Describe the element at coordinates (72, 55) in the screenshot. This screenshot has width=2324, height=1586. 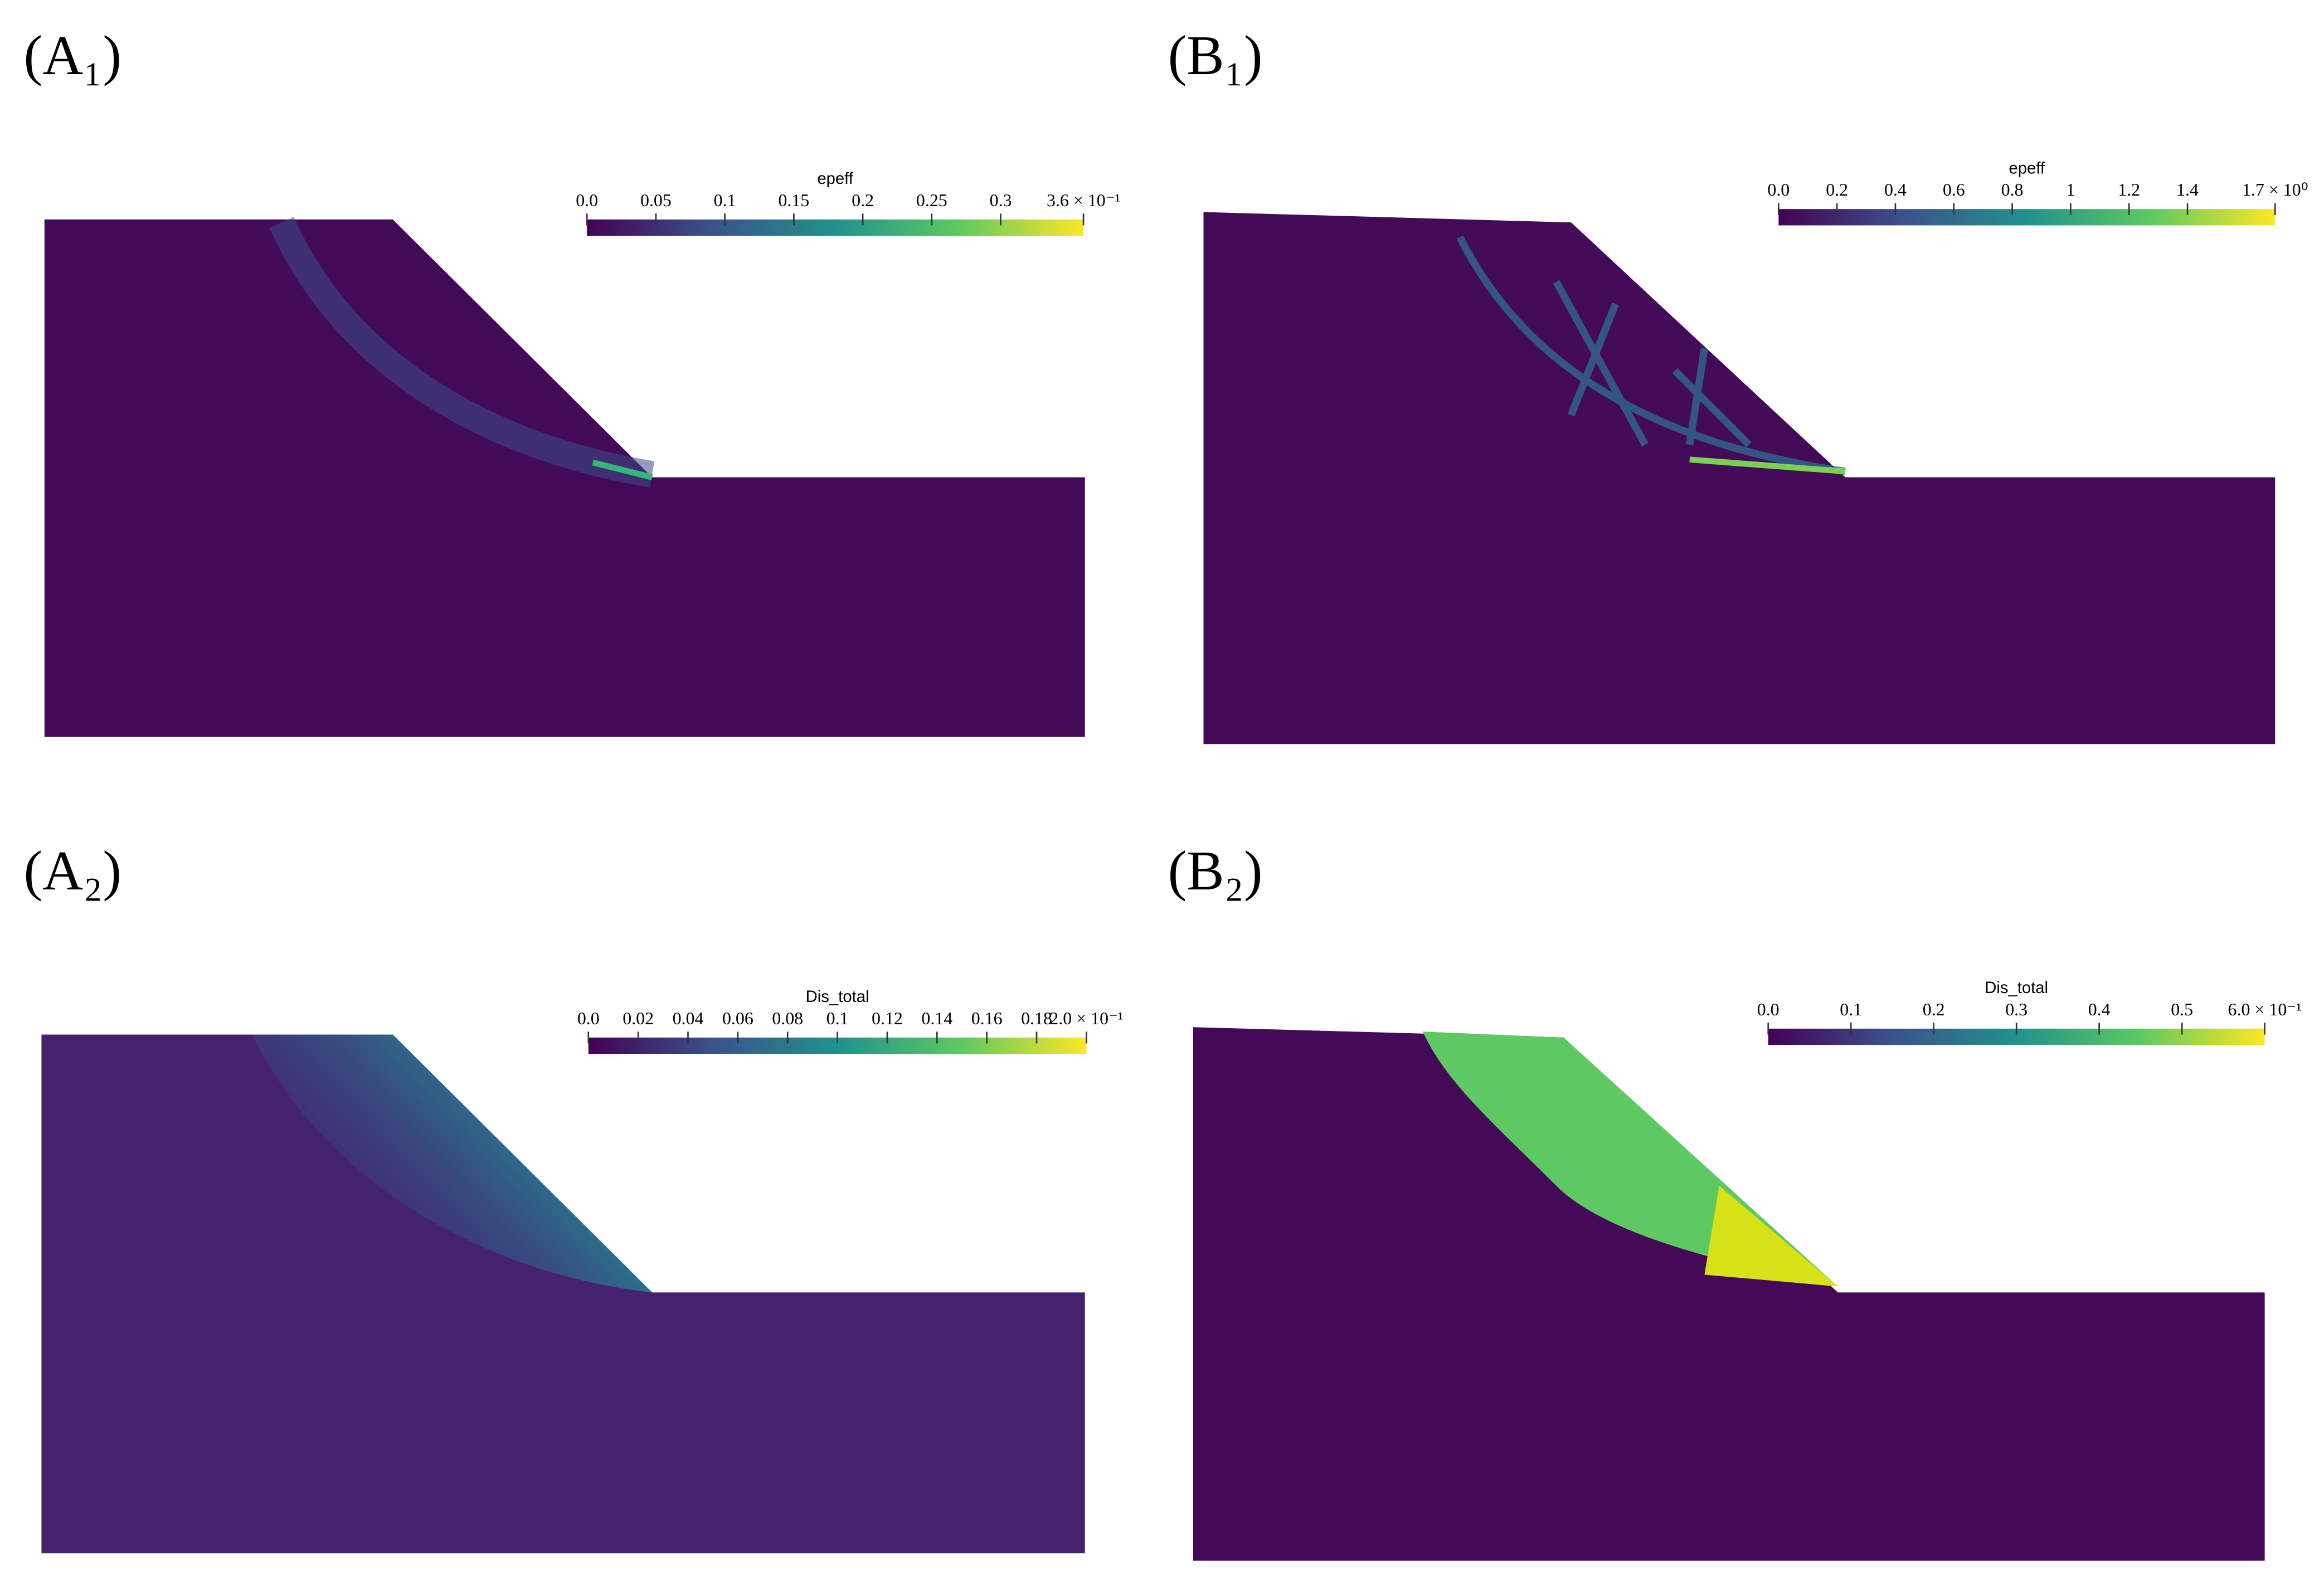
I see `panel-label: (A₁)` at that location.